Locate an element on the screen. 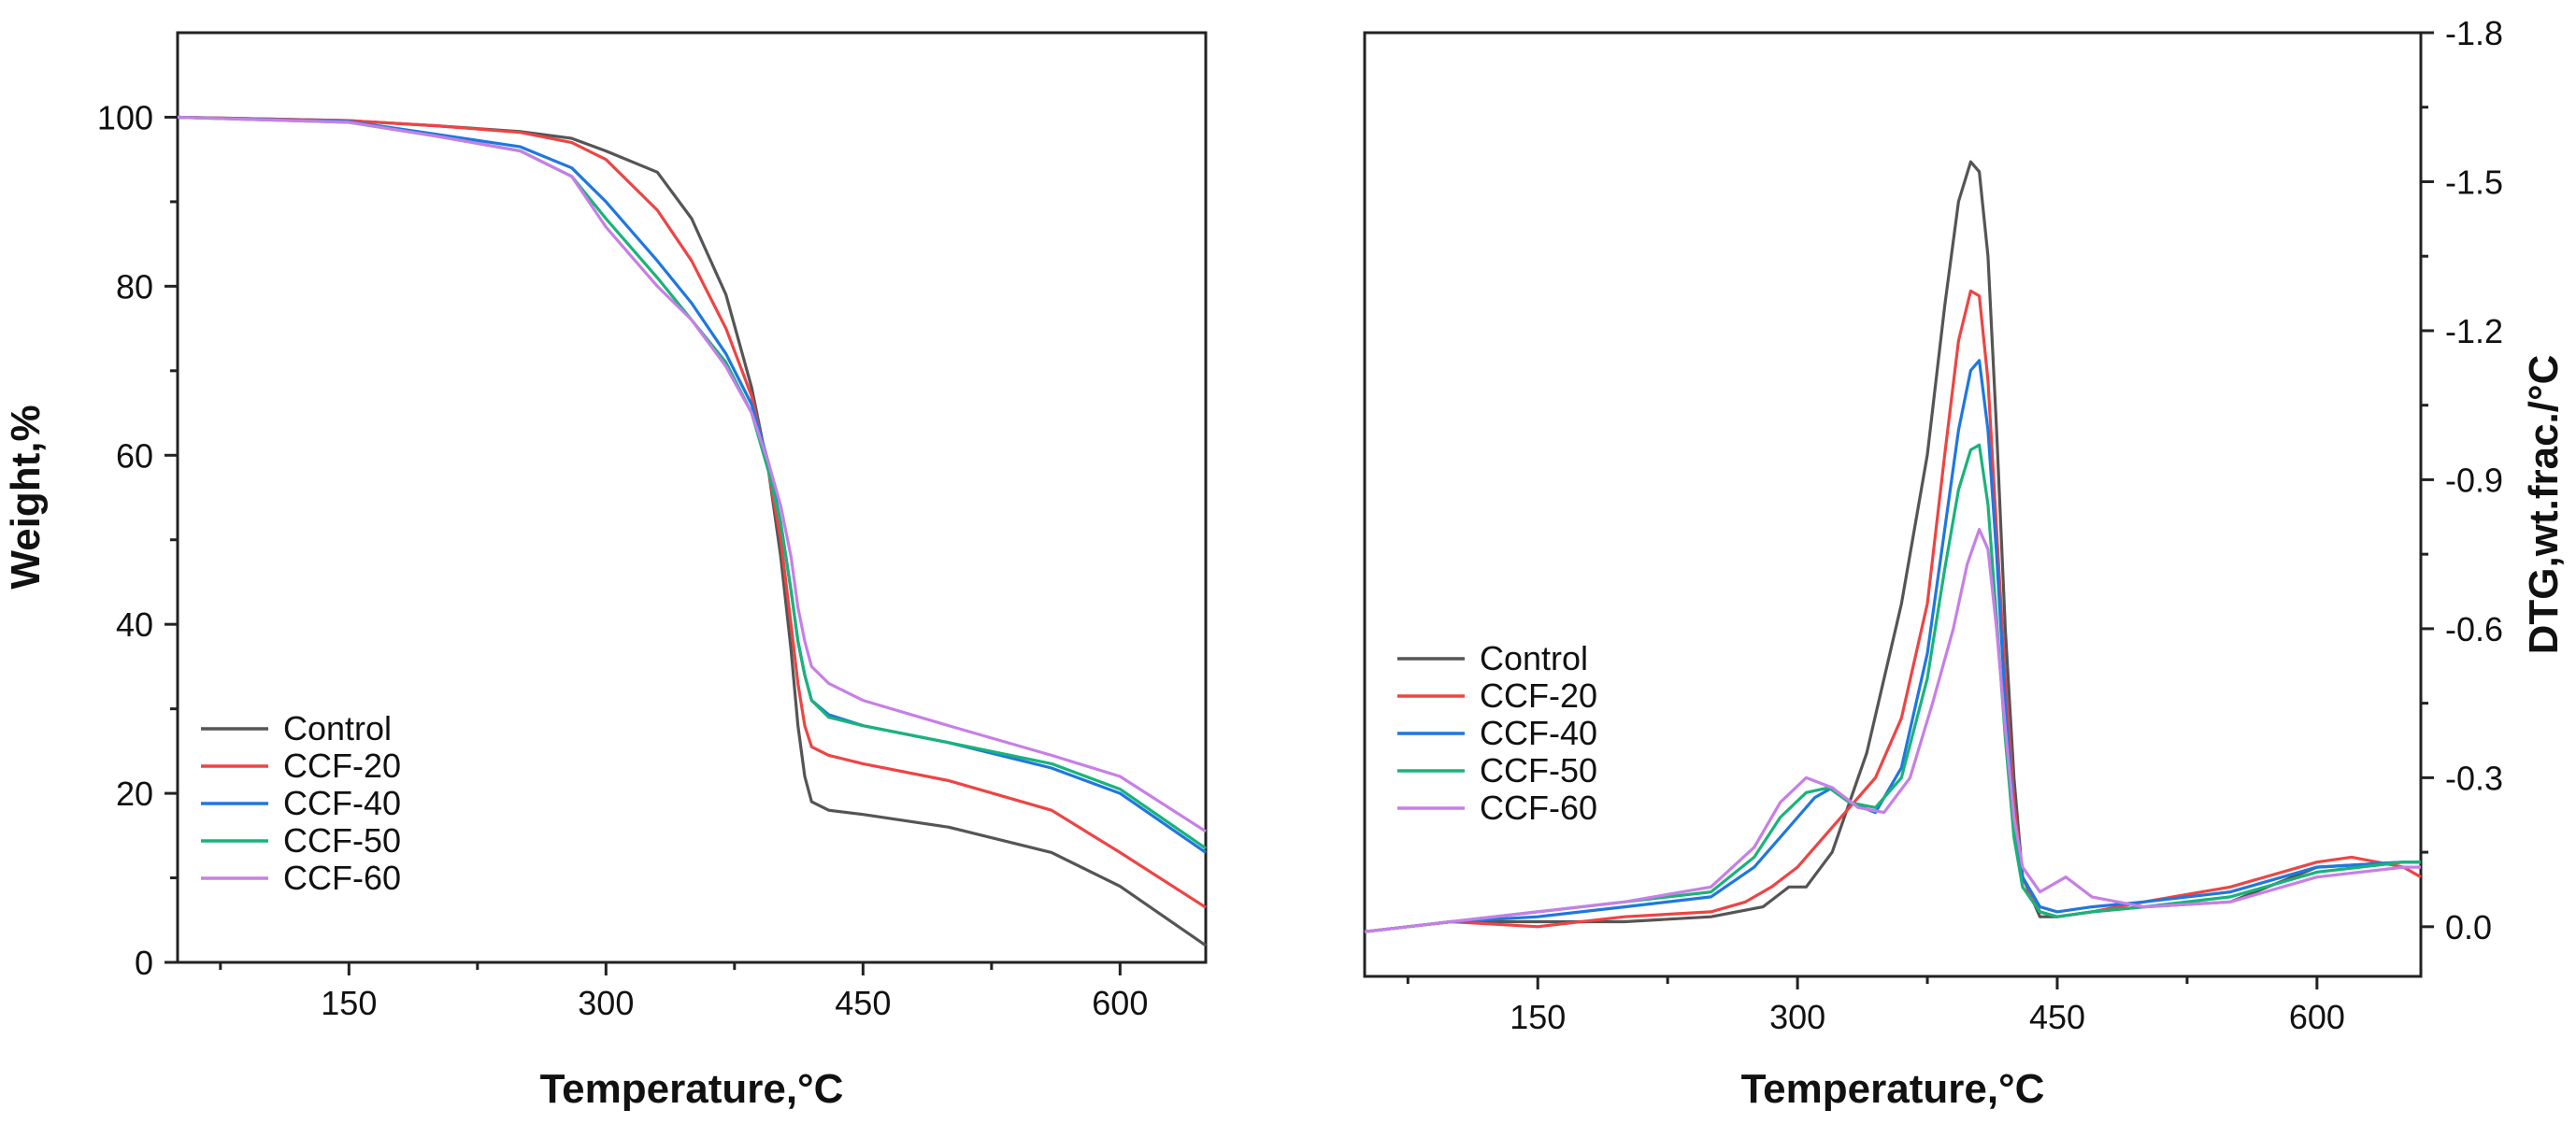 This screenshot has width=2576, height=1124. y-tick-label: 0 is located at coordinates (144, 963).